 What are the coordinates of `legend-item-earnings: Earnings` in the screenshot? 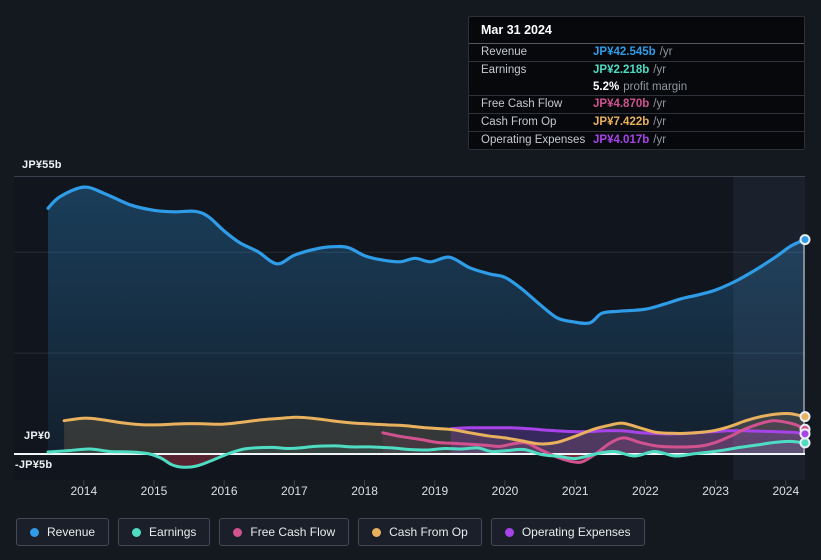 It's located at (164, 532).